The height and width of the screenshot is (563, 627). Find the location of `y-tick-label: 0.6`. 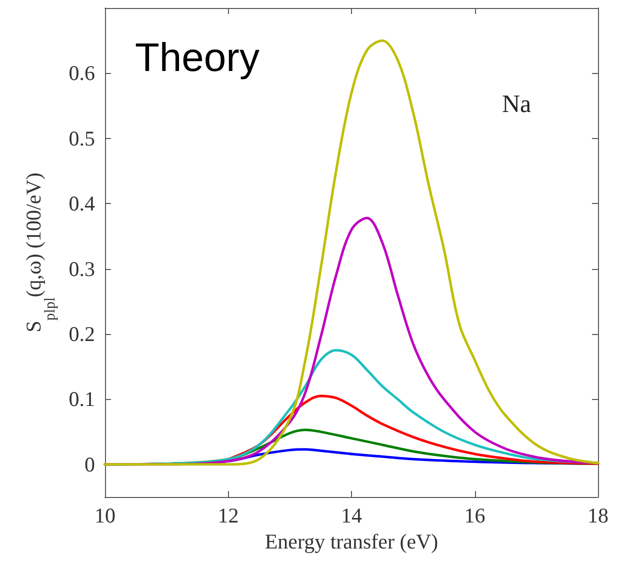

y-tick-label: 0.6 is located at coordinates (81, 73).